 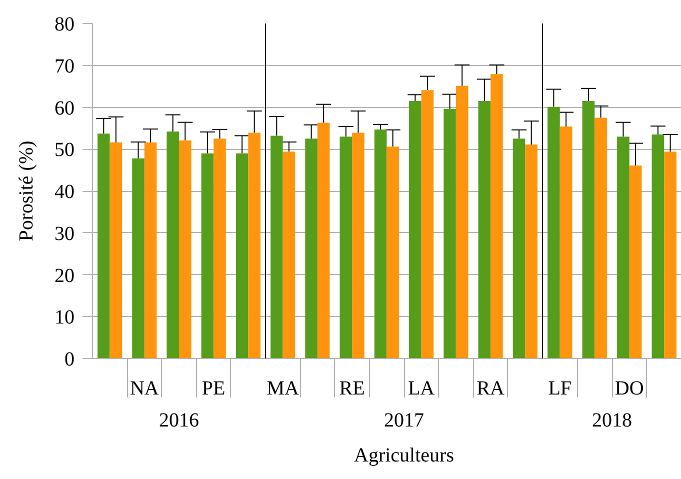 I want to click on x-tick-label: LA, so click(x=422, y=389).